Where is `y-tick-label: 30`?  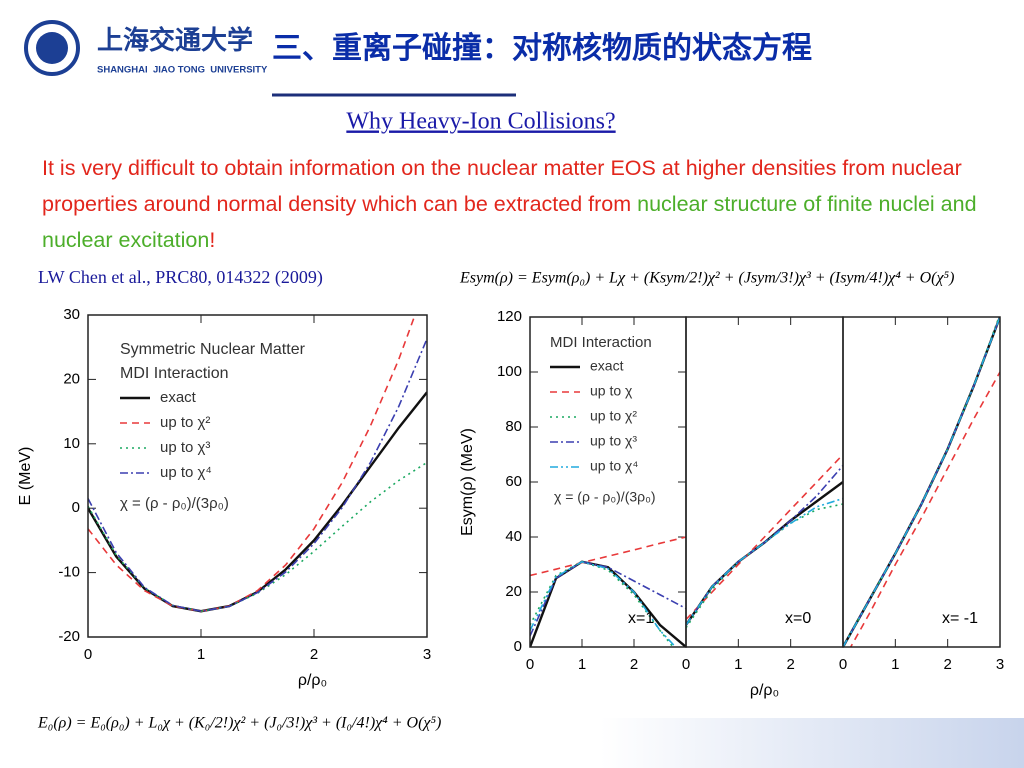 y-tick-label: 30 is located at coordinates (71, 314).